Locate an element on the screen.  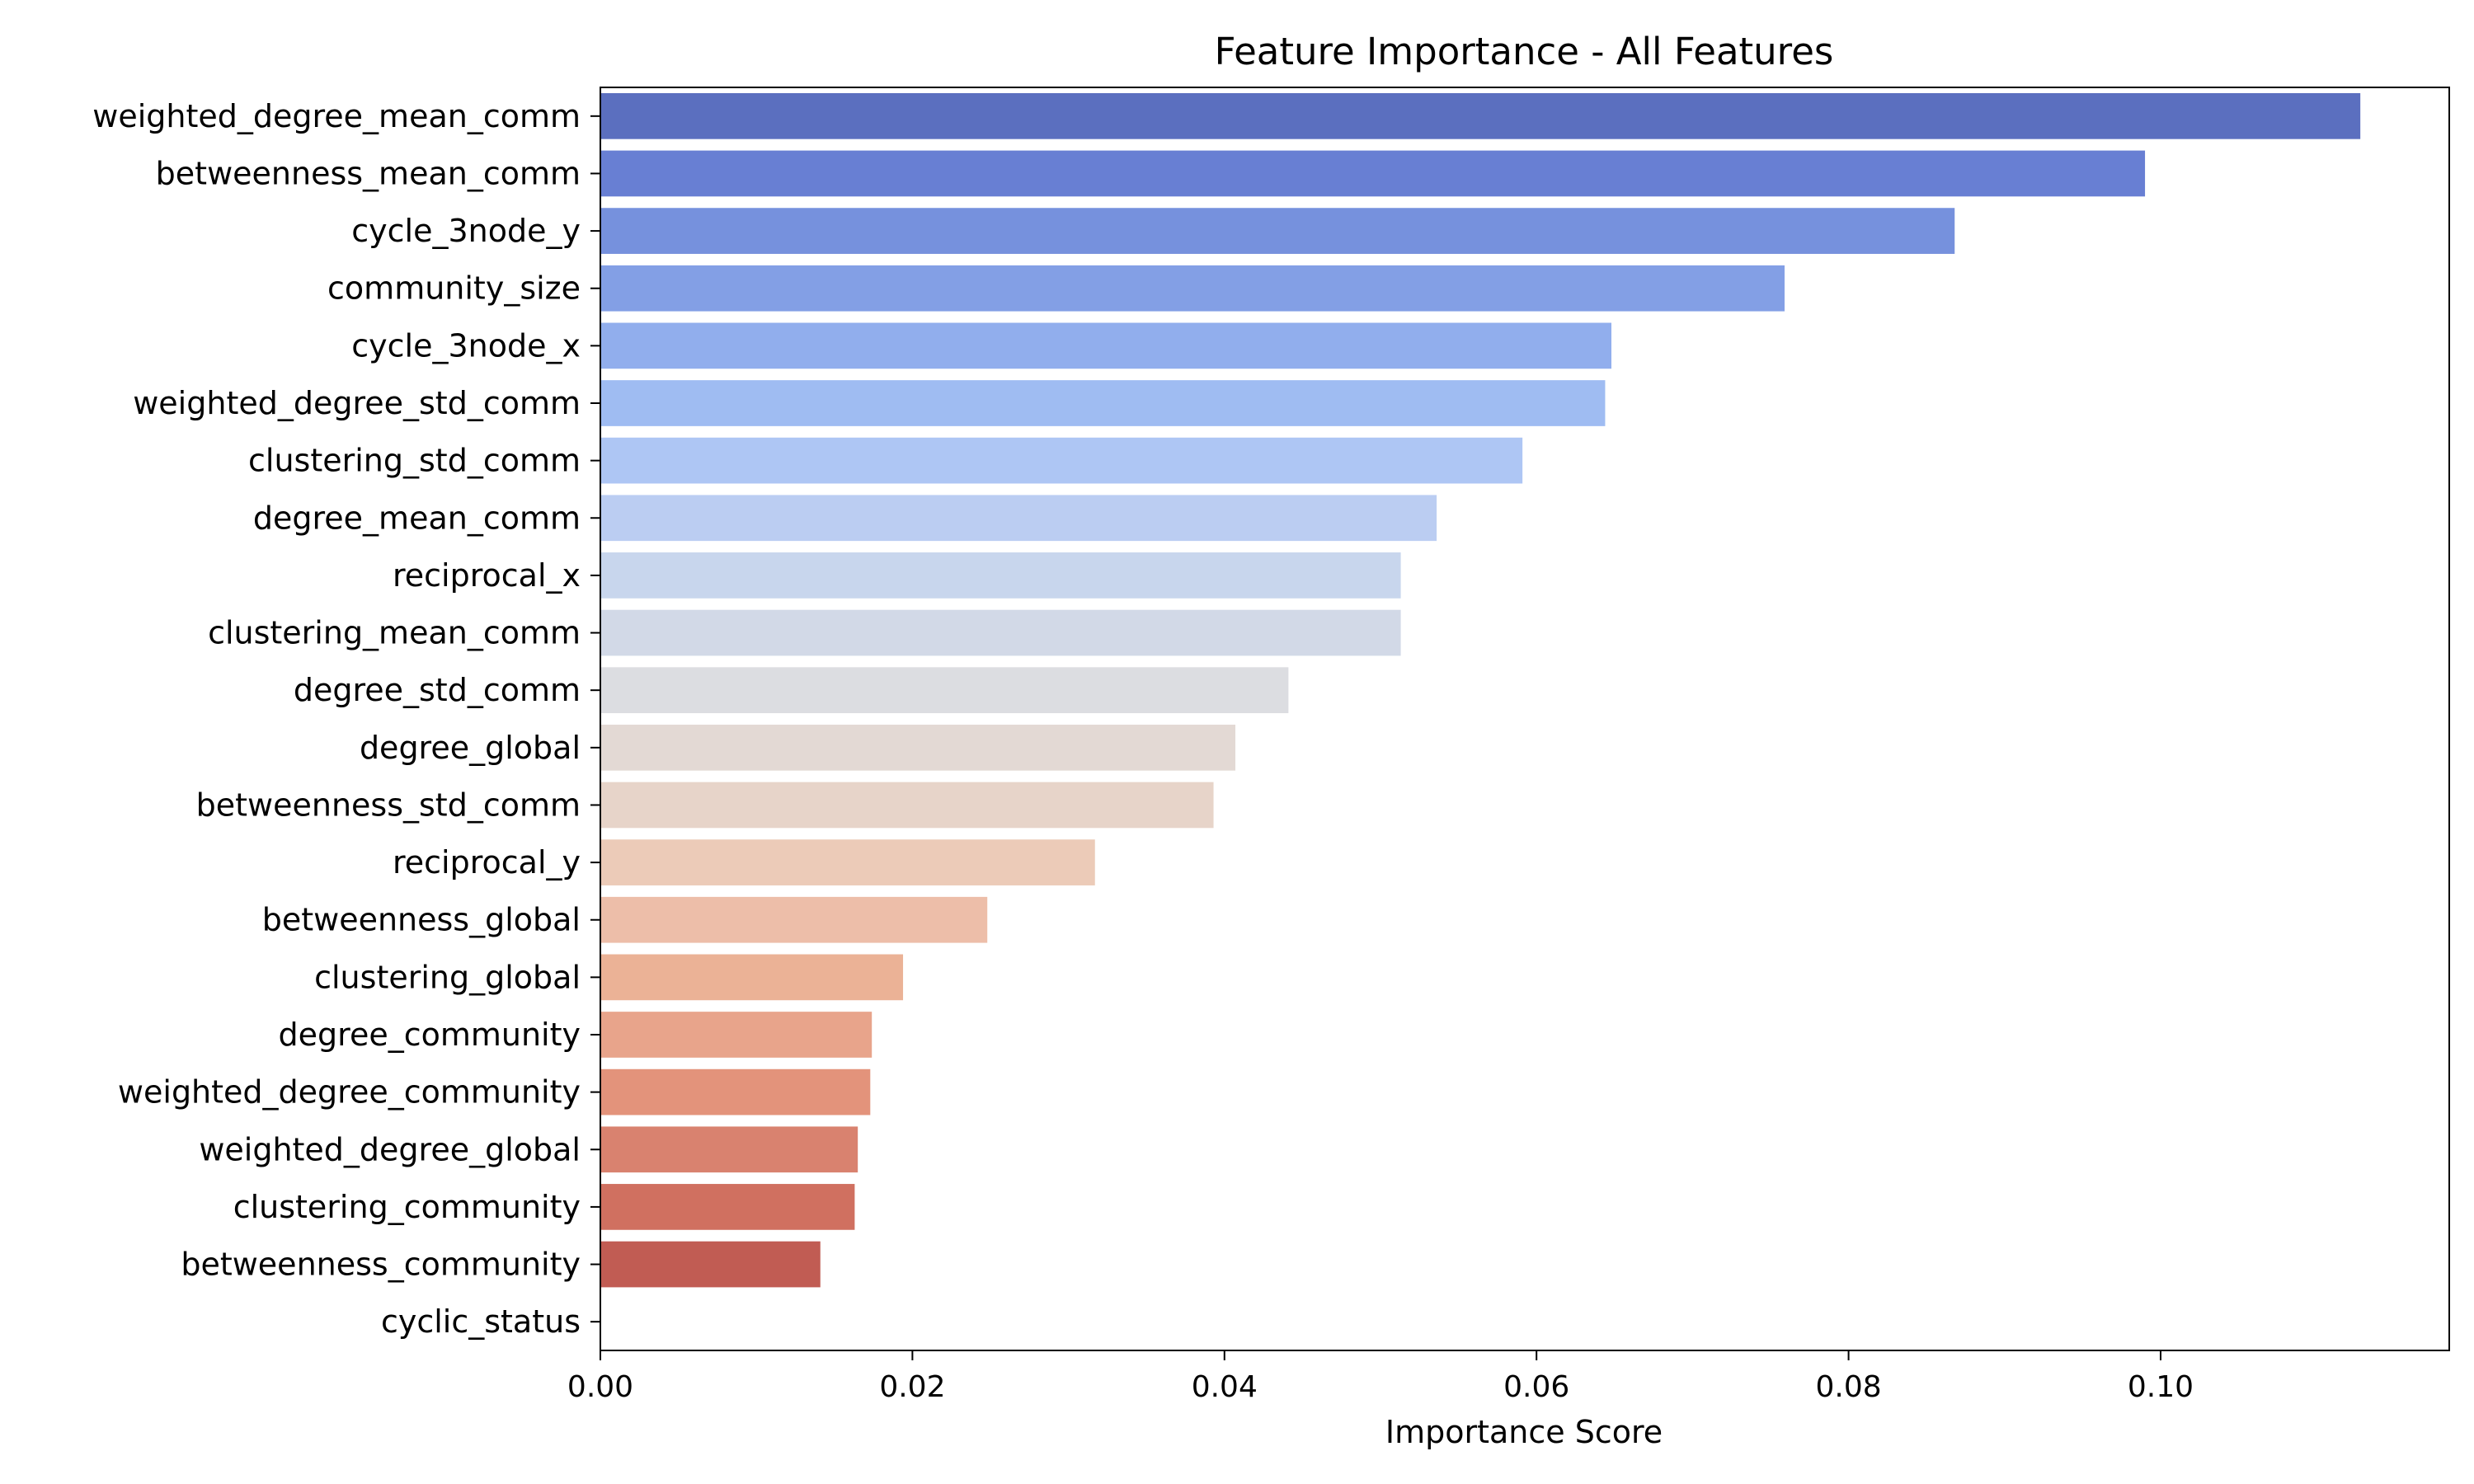
y-tick-label: clustering_mean_comm is located at coordinates (394, 633).